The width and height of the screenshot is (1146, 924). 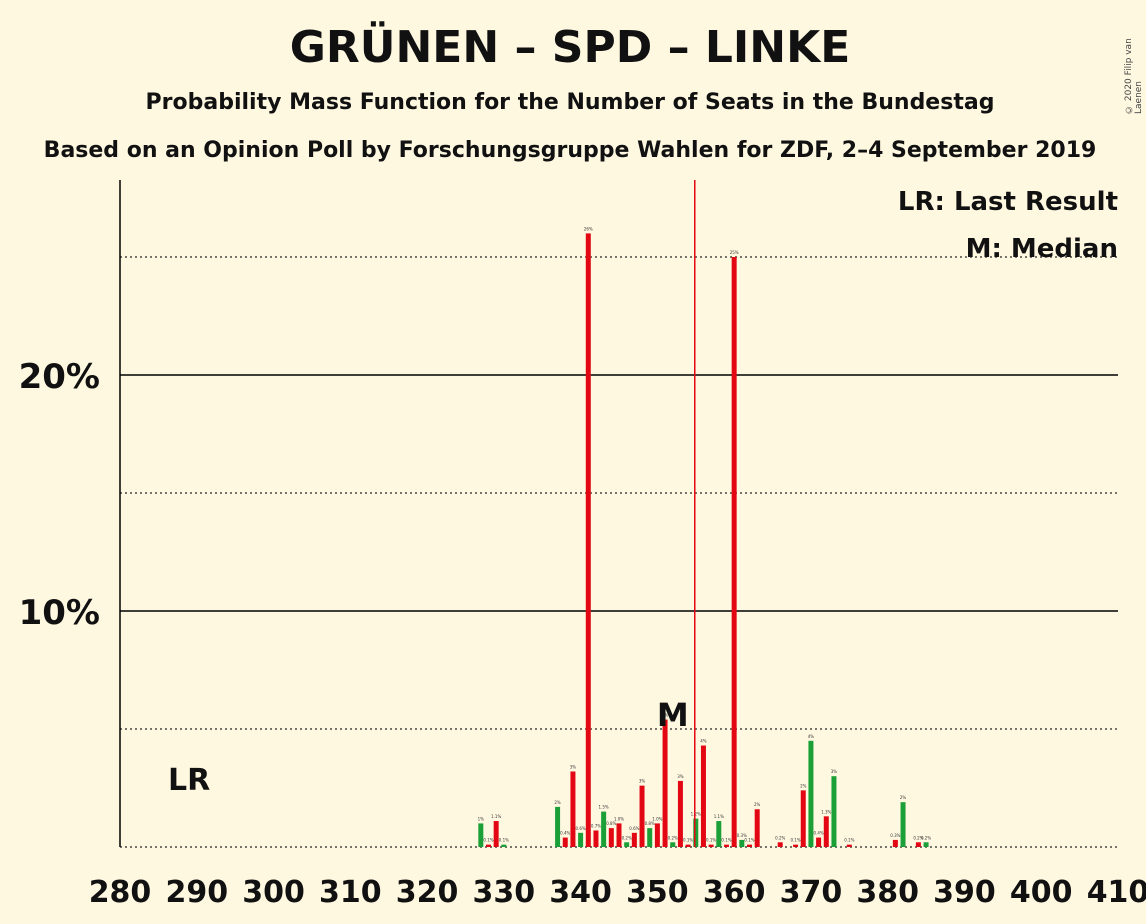 I want to click on bar-value-label: 1.3%, so click(x=826, y=811).